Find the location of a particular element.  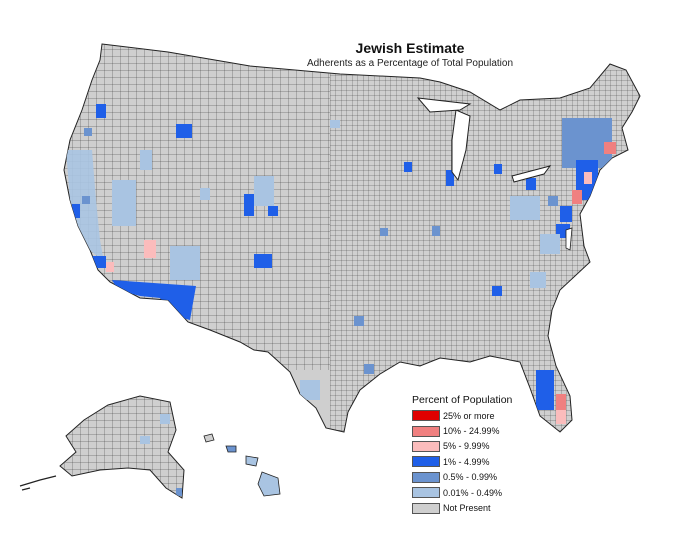

county-cleveland is located at coordinates (531, 184).